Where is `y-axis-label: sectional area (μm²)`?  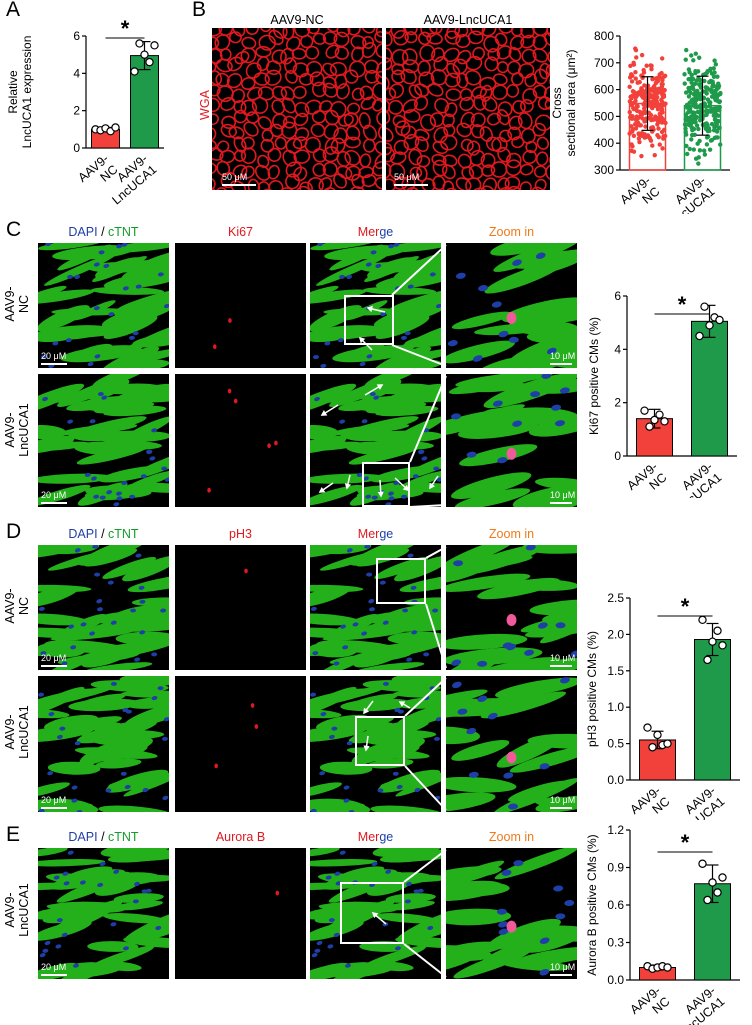 y-axis-label: sectional area (μm²) is located at coordinates (571, 103).